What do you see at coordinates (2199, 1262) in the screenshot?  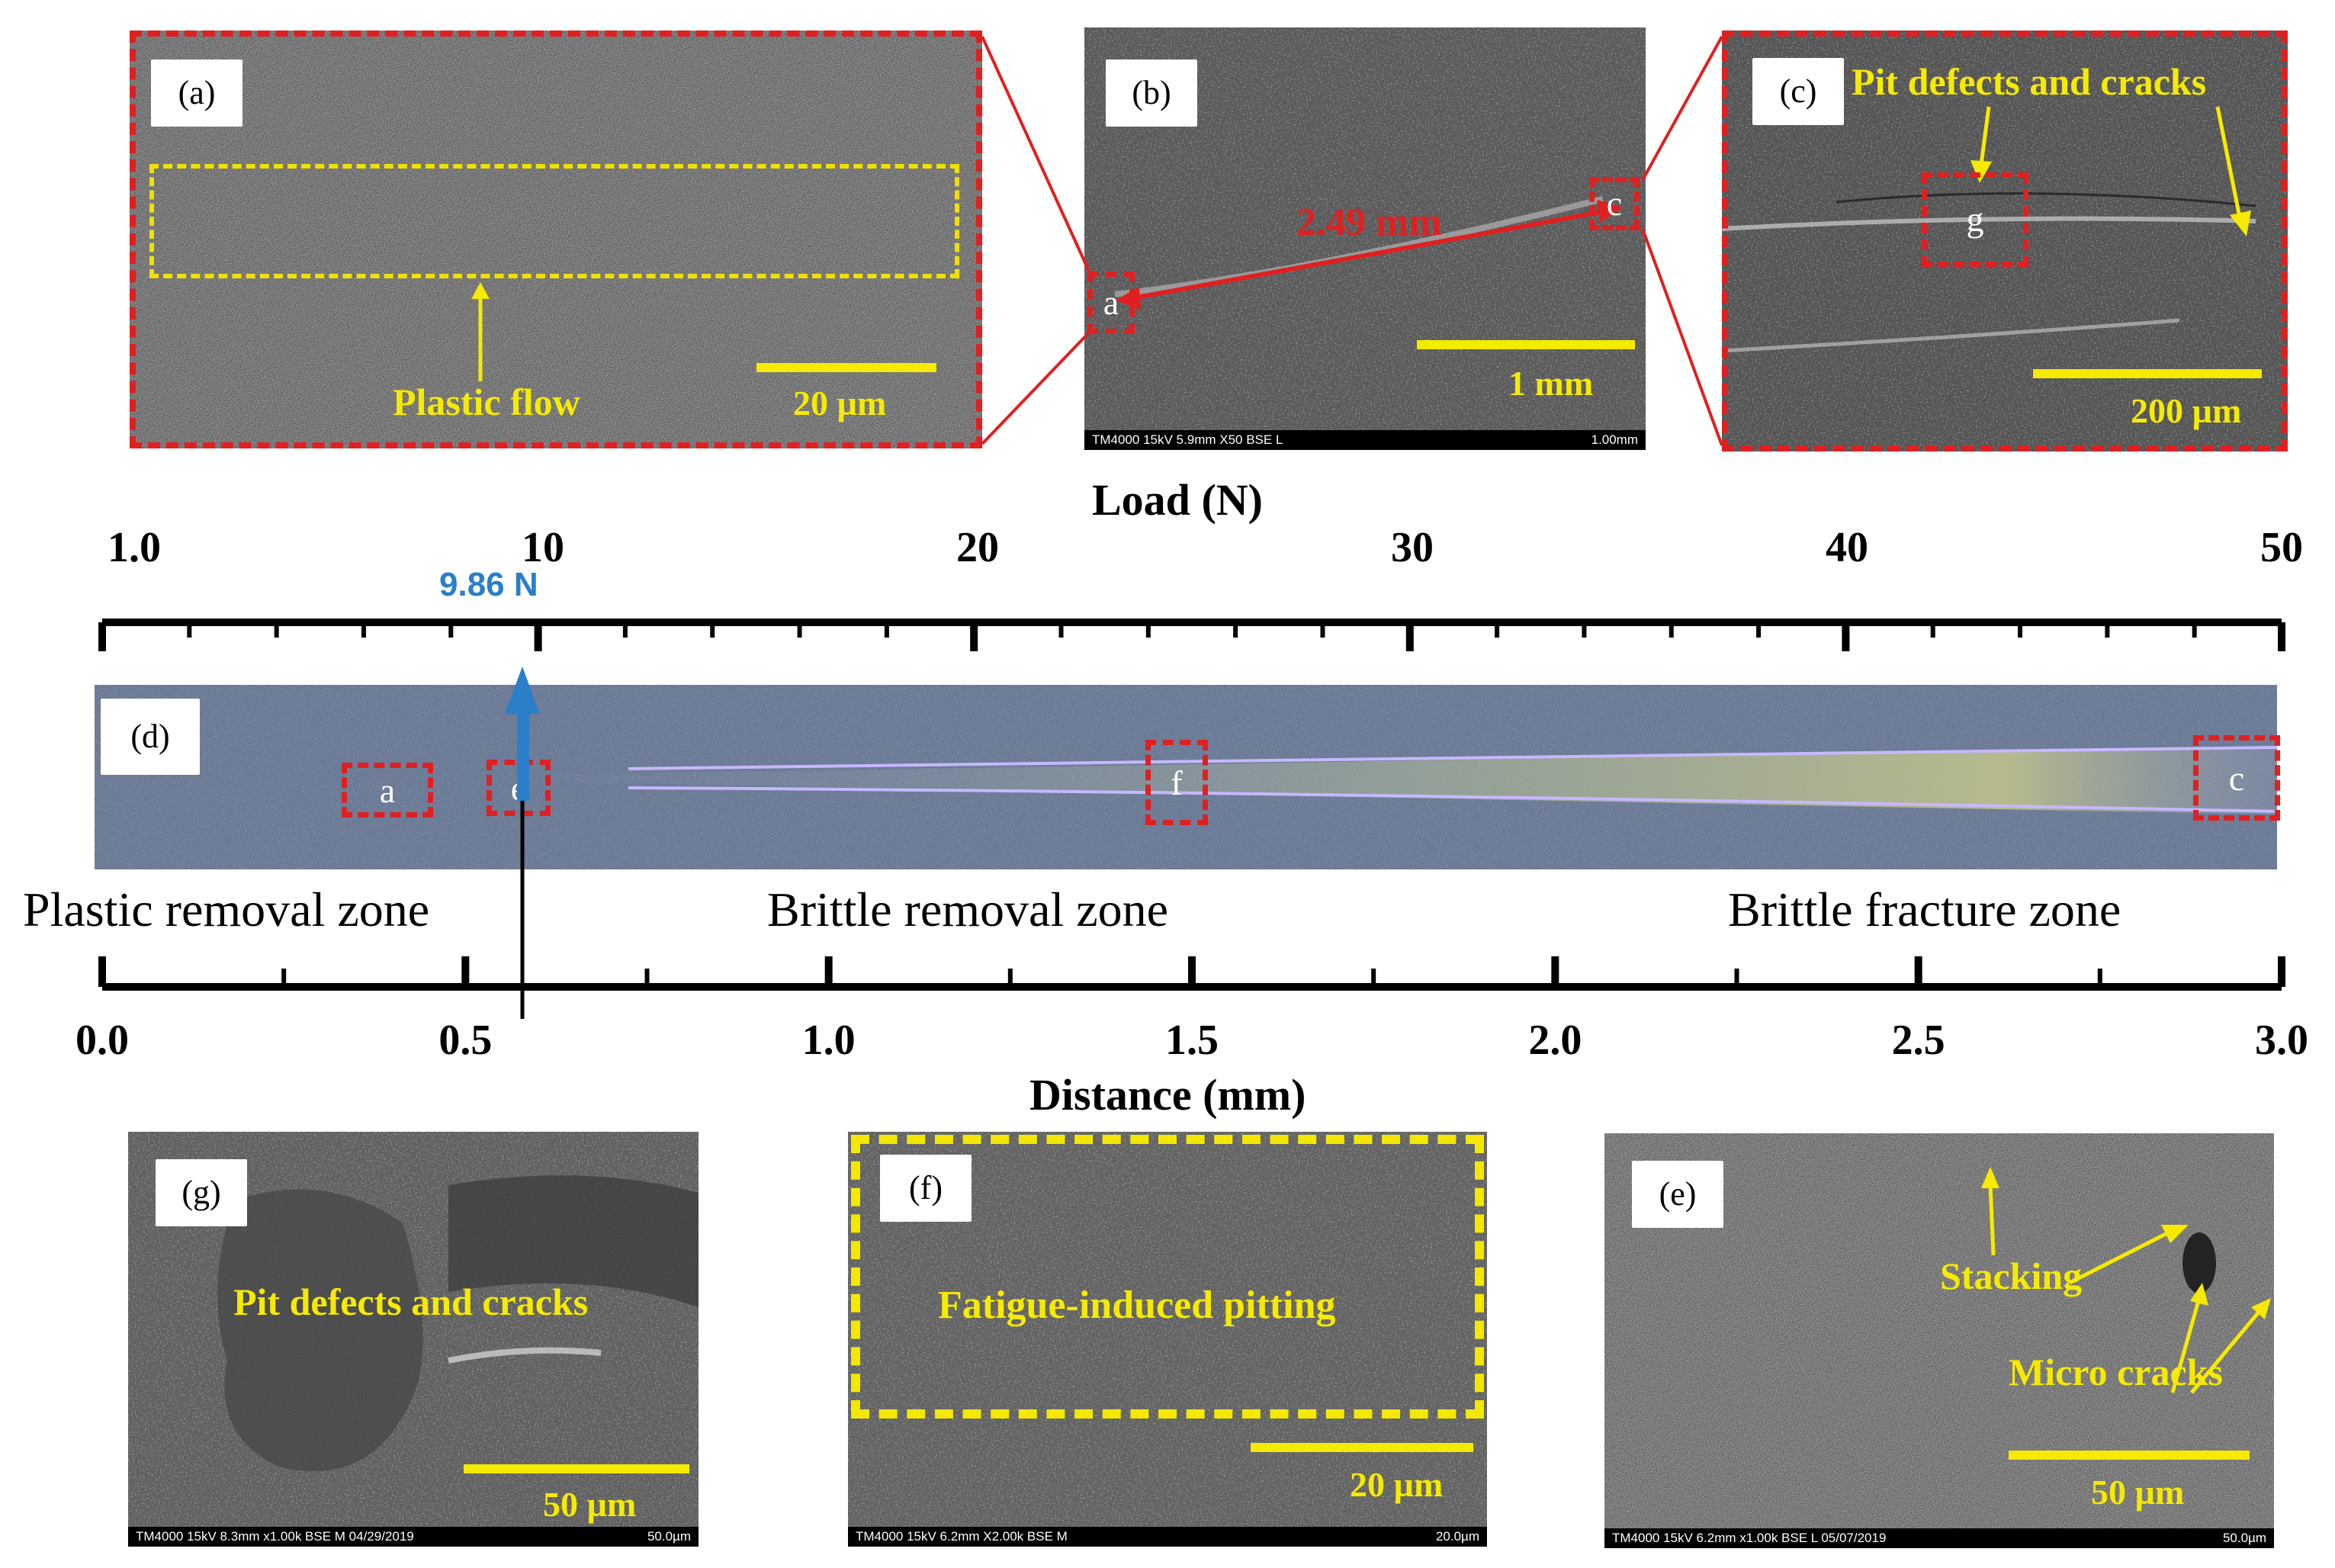 I see `micro-crack-feature` at bounding box center [2199, 1262].